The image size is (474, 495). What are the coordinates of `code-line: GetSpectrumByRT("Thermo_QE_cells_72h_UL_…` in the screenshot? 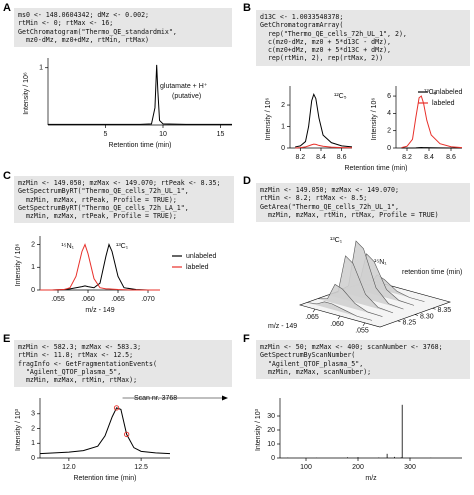 It's located at (103, 191).